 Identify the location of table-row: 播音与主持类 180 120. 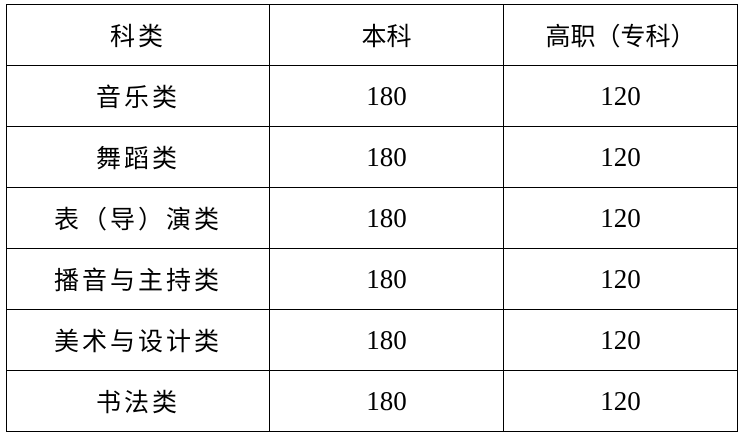
(372, 279).